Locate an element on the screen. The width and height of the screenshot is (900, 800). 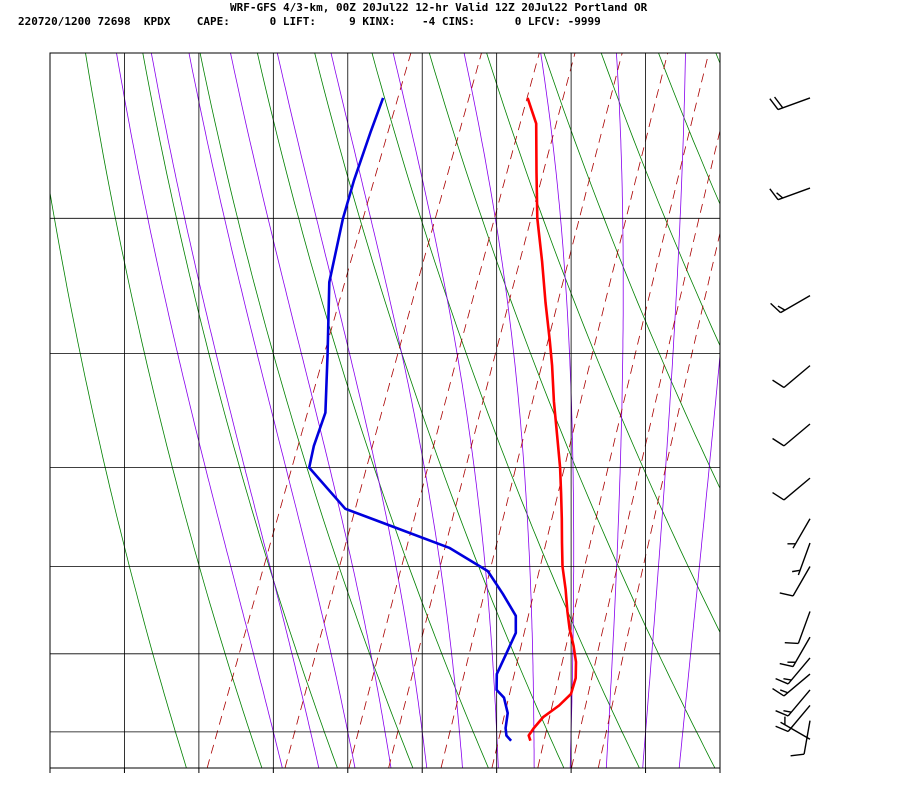
temperature-trace is located at coordinates (552, 419).